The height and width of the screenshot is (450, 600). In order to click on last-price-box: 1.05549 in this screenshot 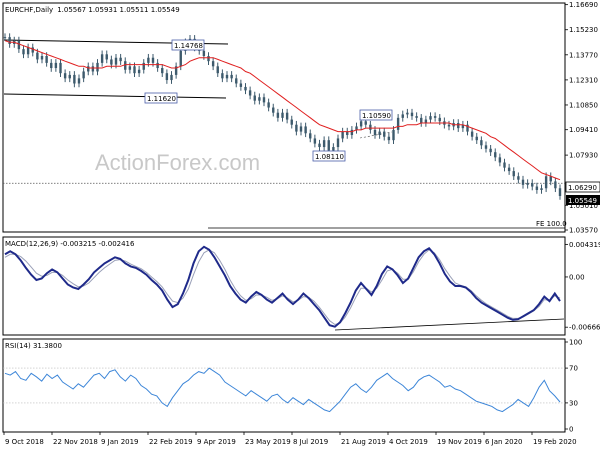, I will do `click(583, 200)`.